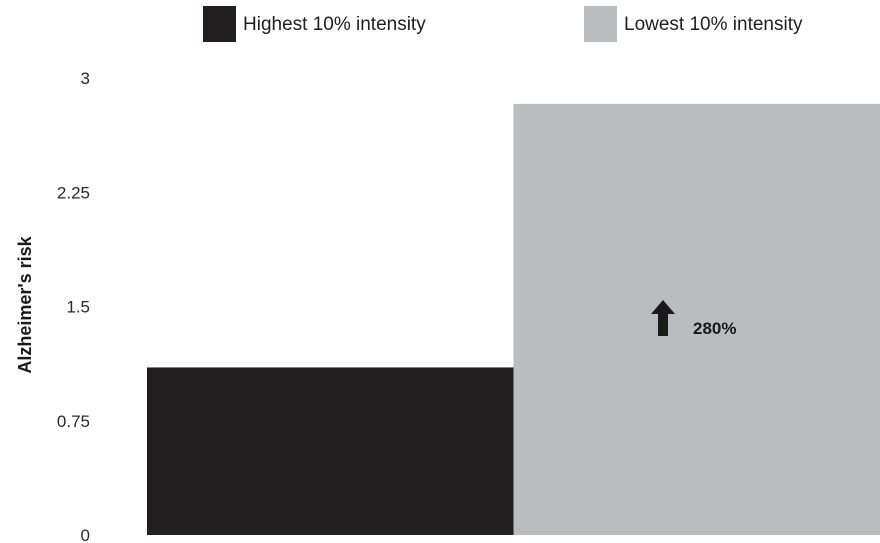 Image resolution: width=880 pixels, height=543 pixels. I want to click on y-tick-label: 0.75, so click(73, 421).